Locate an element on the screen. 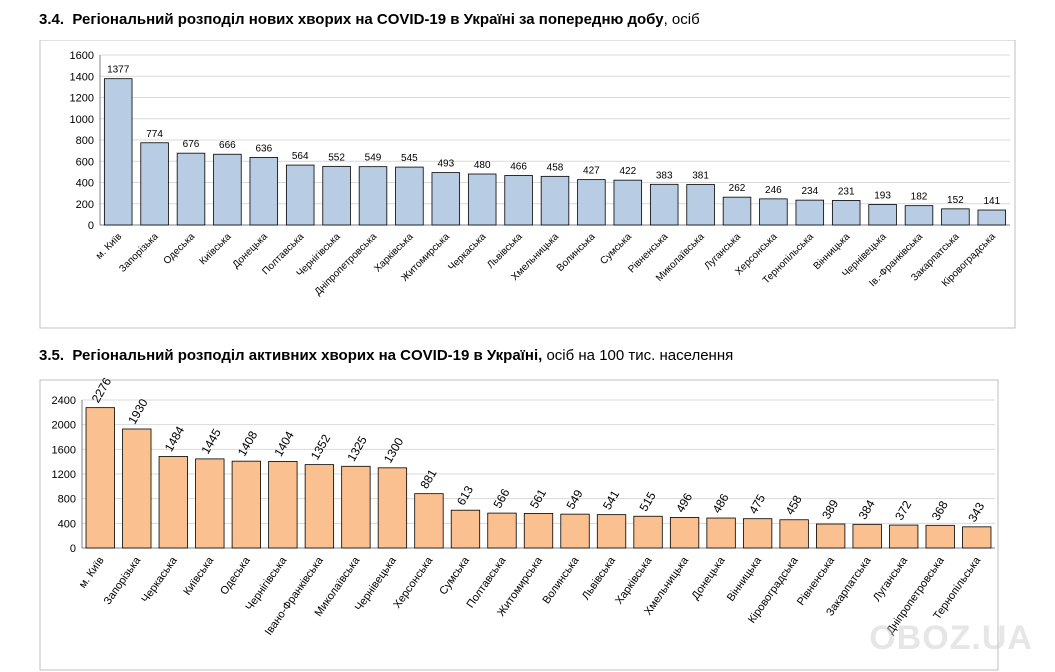 This screenshot has width=1055, height=672. chart-2-data-label: 881 is located at coordinates (428, 479).